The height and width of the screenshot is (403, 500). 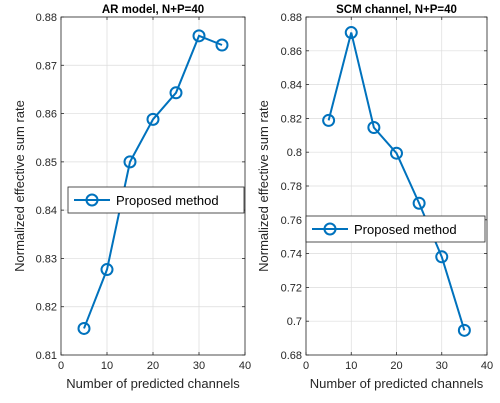 What do you see at coordinates (46, 356) in the screenshot?
I see `y-tick-label: 0.81` at bounding box center [46, 356].